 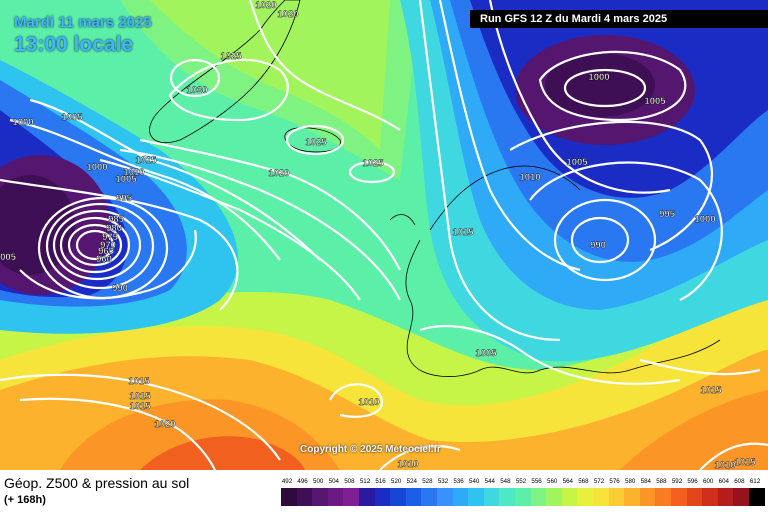 I want to click on isobar-1005-ne, so click(x=579, y=97).